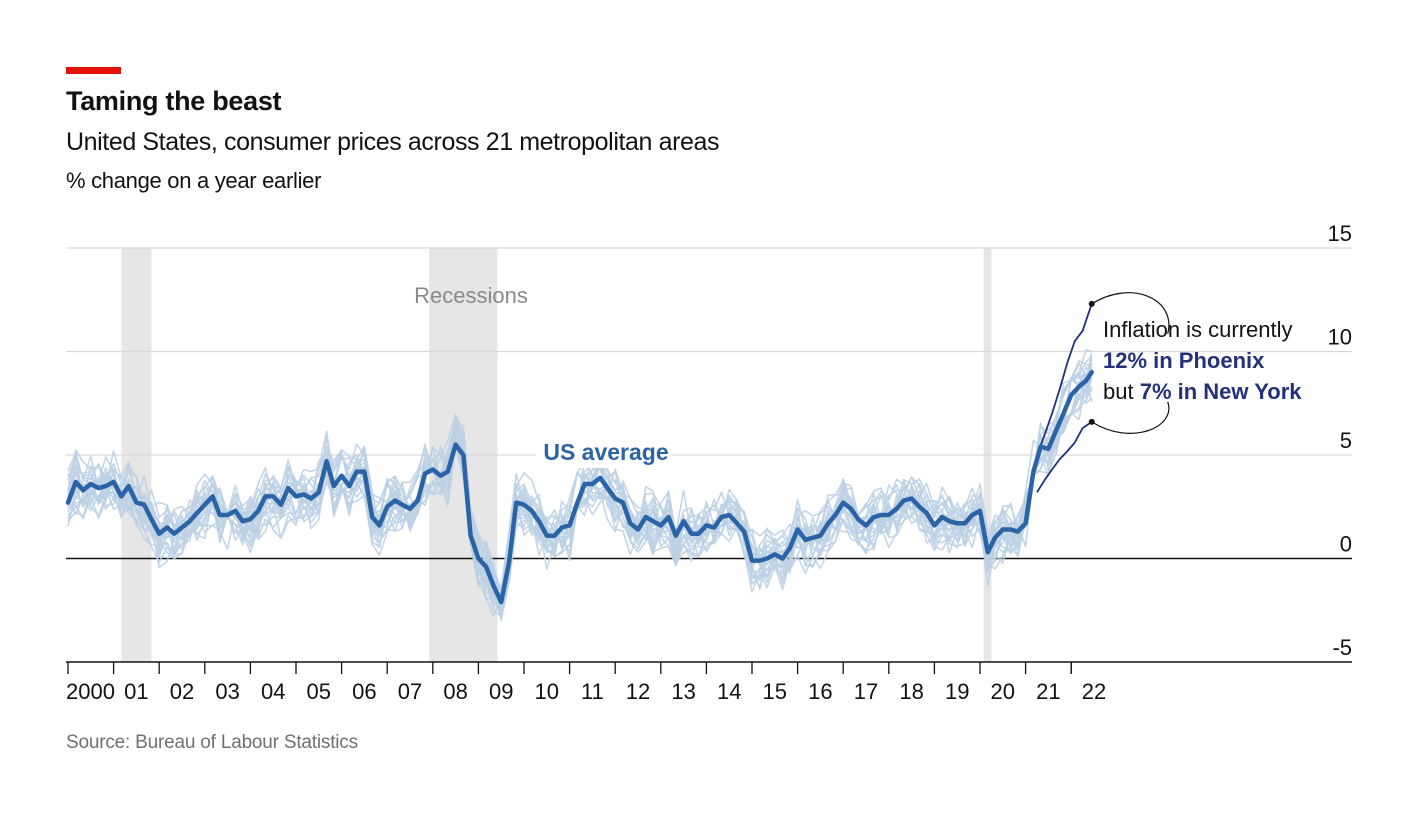  I want to click on brand-accent-bar, so click(93, 70).